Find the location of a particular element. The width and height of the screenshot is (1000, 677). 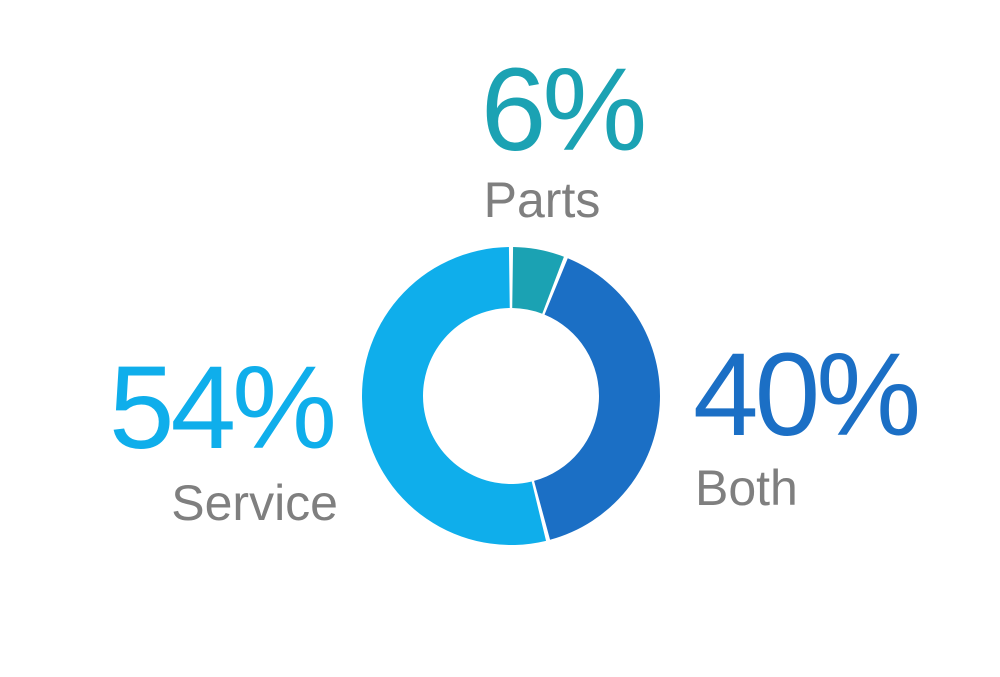

service-category-label: Service is located at coordinates (254, 503).